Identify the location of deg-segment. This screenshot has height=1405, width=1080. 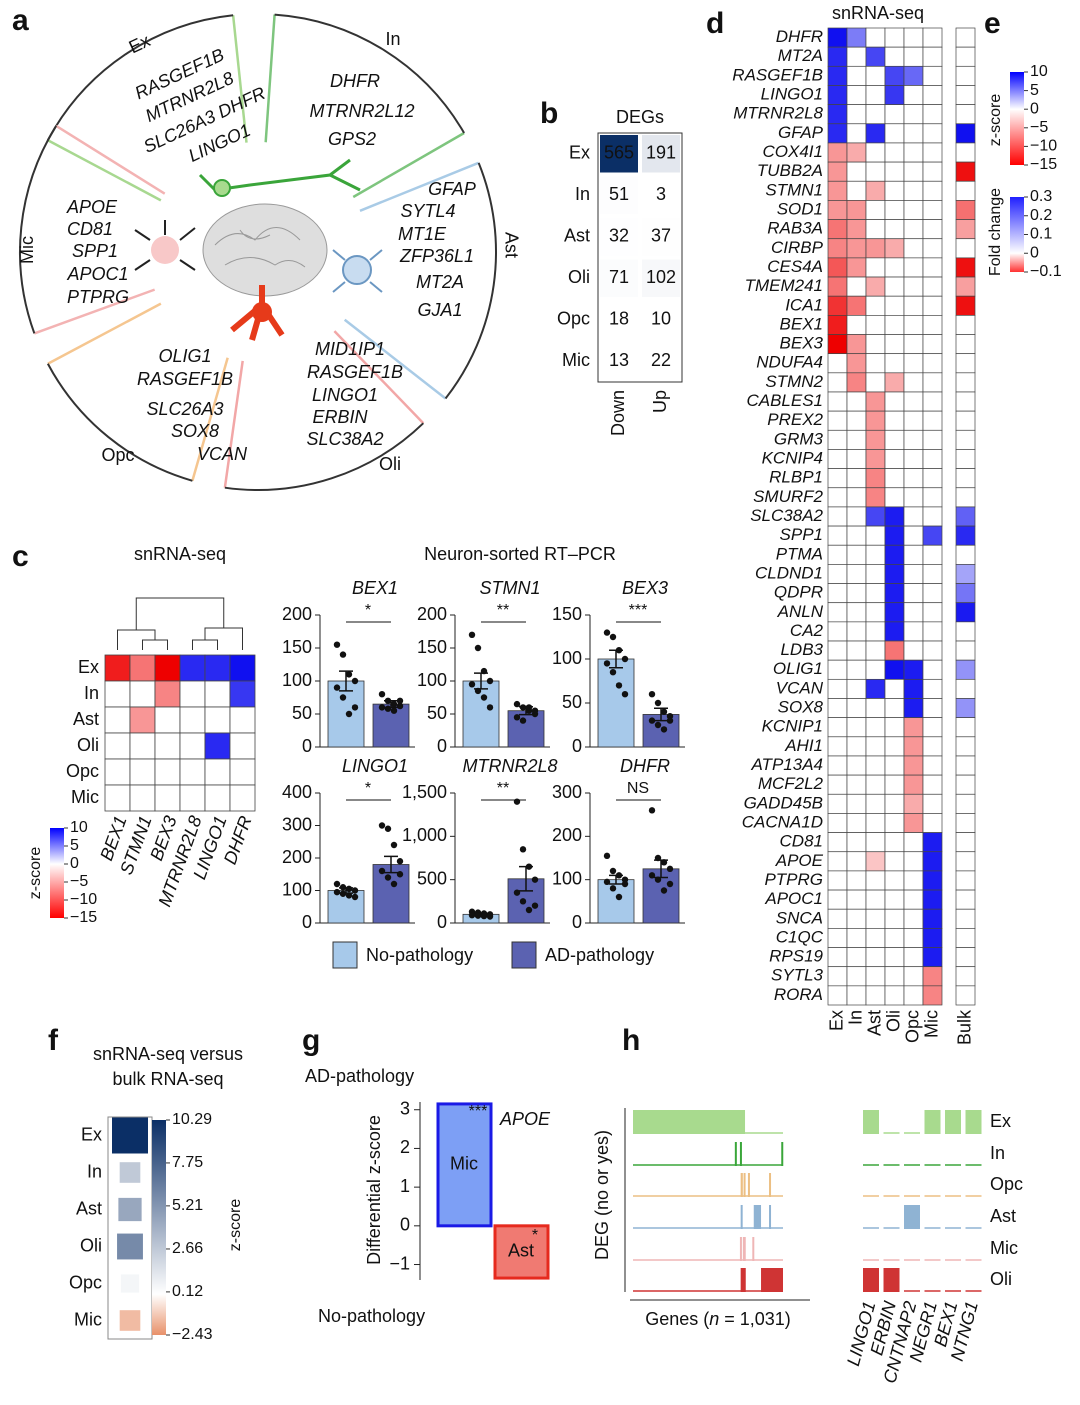
(744, 1249).